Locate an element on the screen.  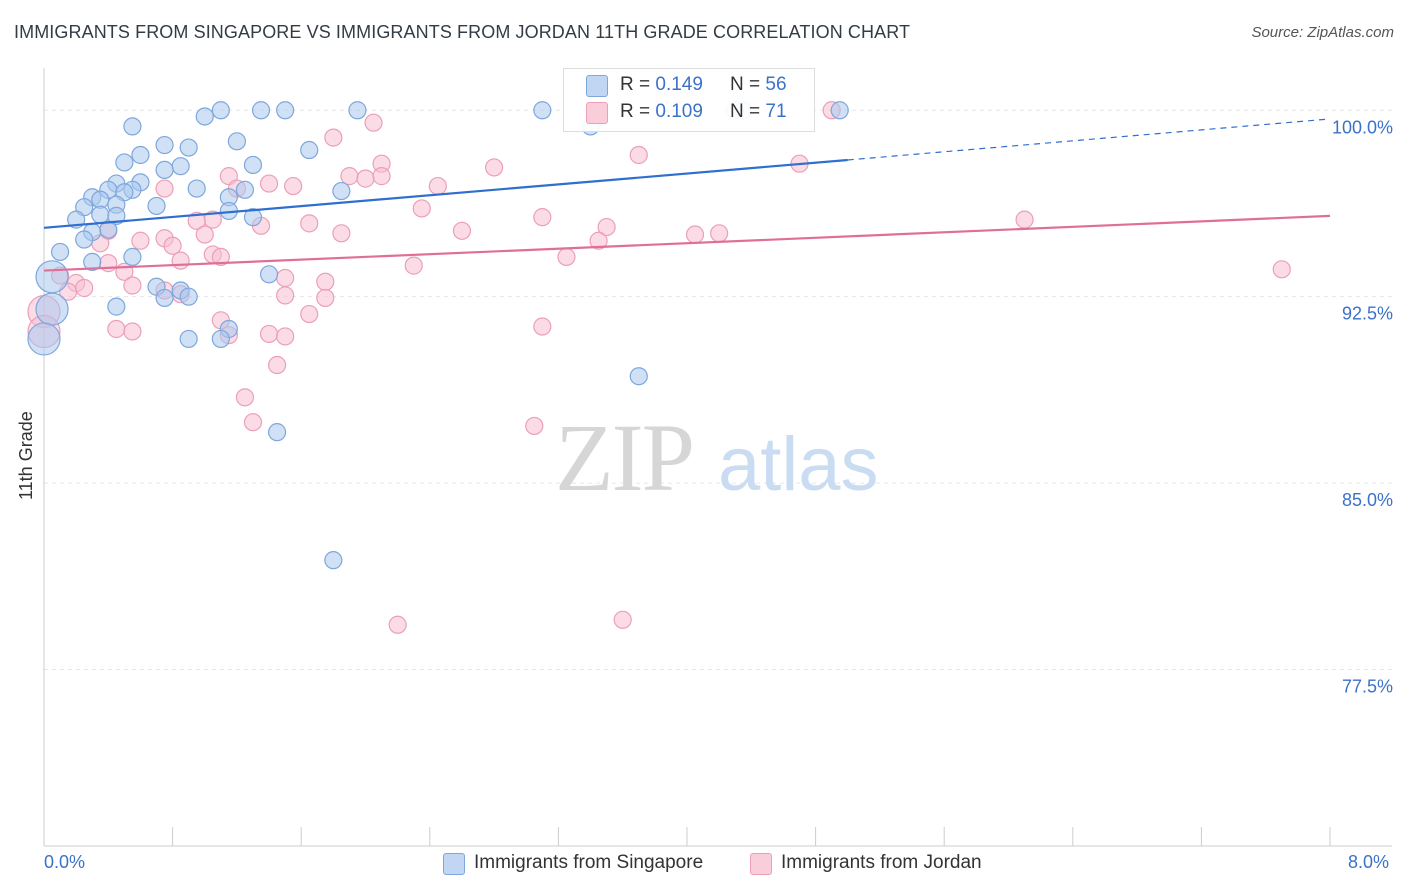
stats-legend: R = 0.149 N = 56 R = 0.109 N = 71 is located at coordinates (689, 100).